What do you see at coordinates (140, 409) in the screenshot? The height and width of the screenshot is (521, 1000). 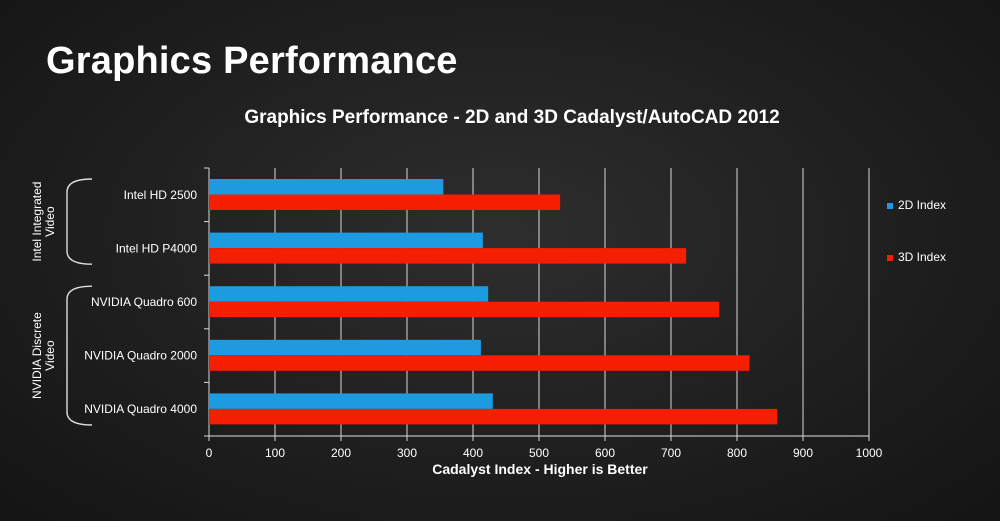 I see `category-label: NVIDIA Quadro 4000` at bounding box center [140, 409].